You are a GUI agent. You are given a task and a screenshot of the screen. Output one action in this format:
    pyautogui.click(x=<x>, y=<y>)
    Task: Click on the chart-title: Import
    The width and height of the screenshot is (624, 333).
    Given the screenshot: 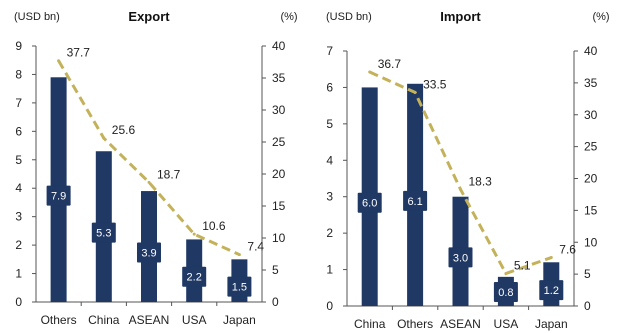 What is the action you would take?
    pyautogui.click(x=460, y=16)
    